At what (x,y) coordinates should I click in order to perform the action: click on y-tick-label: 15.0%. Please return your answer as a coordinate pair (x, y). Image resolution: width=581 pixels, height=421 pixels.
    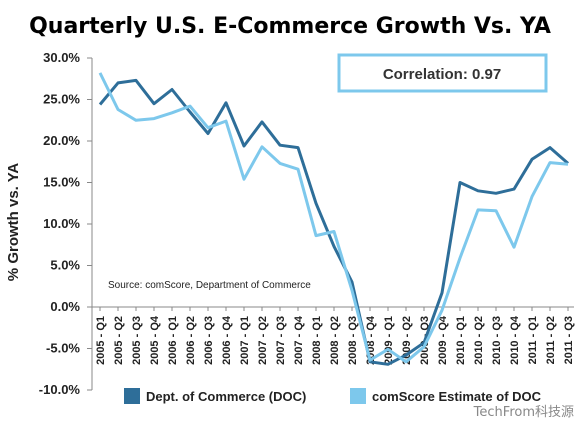
    Looking at the image, I should click on (61, 182).